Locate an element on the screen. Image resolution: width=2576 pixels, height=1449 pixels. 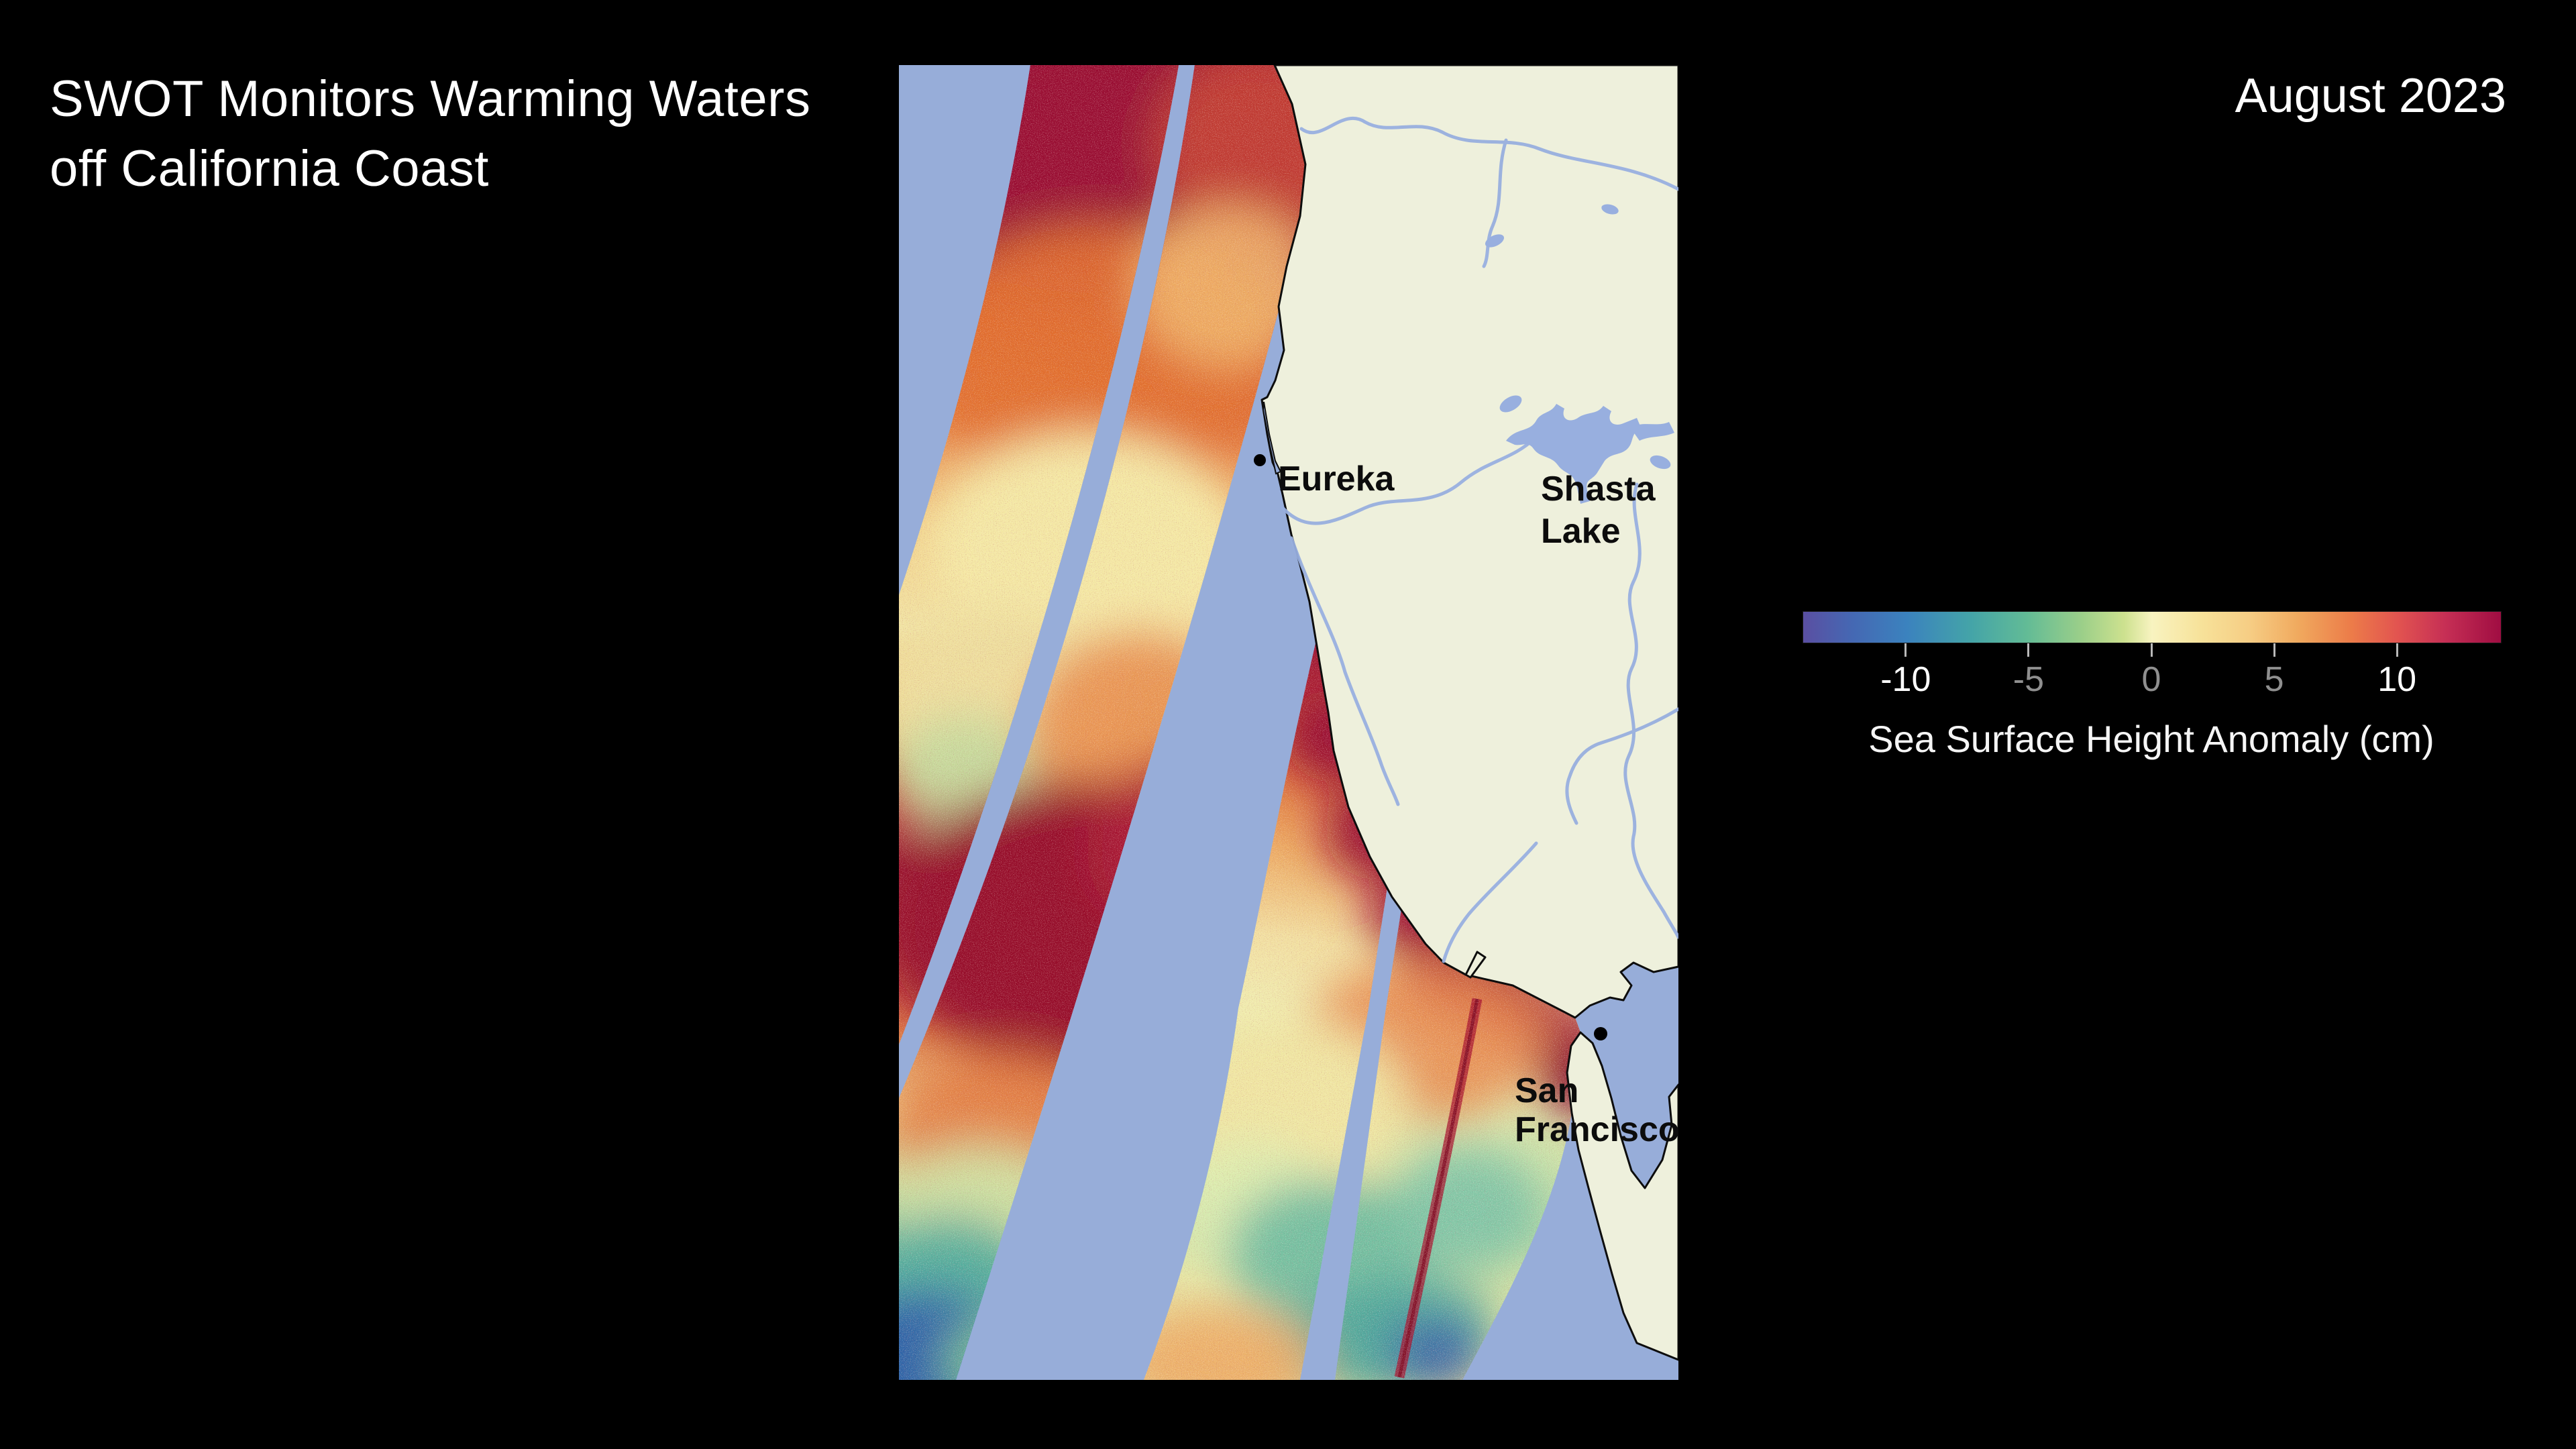
city-markers is located at coordinates (1430, 747).